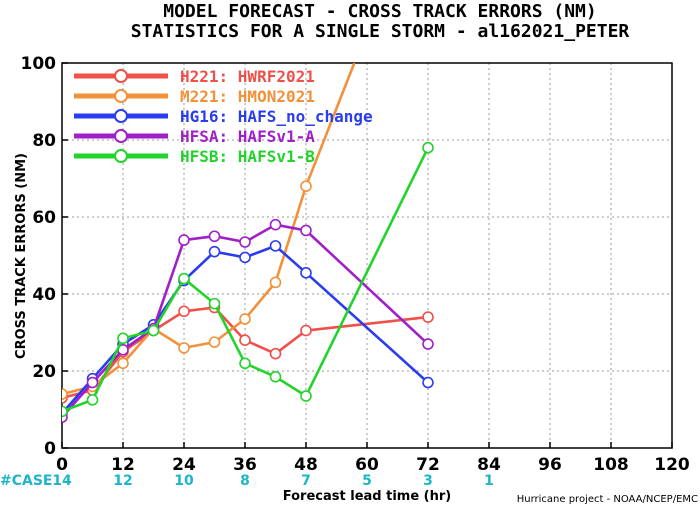  Describe the element at coordinates (184, 481) in the screenshot. I see `case-count: 10` at that location.